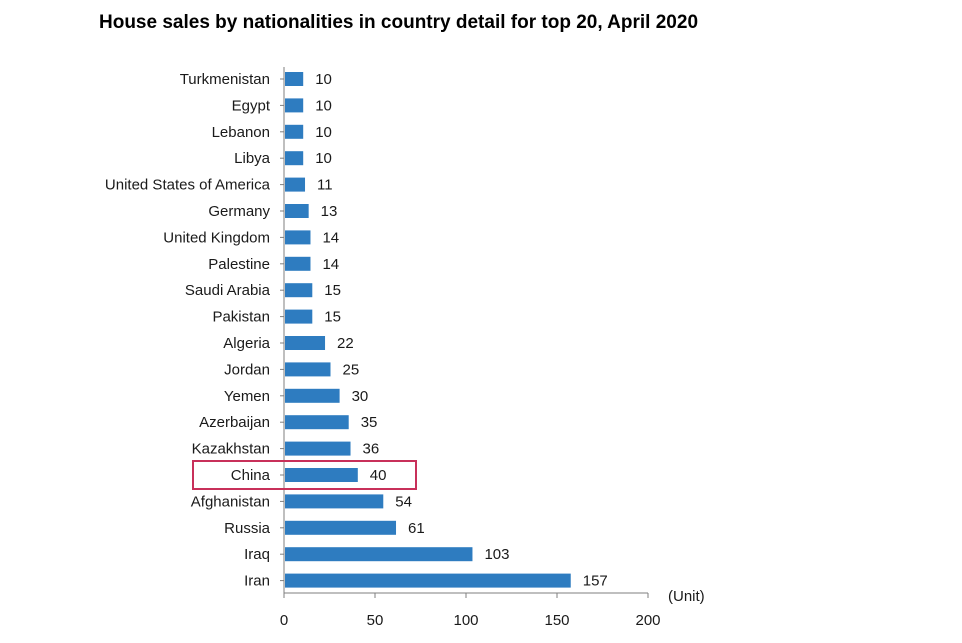  I want to click on data-label: 61, so click(416, 528).